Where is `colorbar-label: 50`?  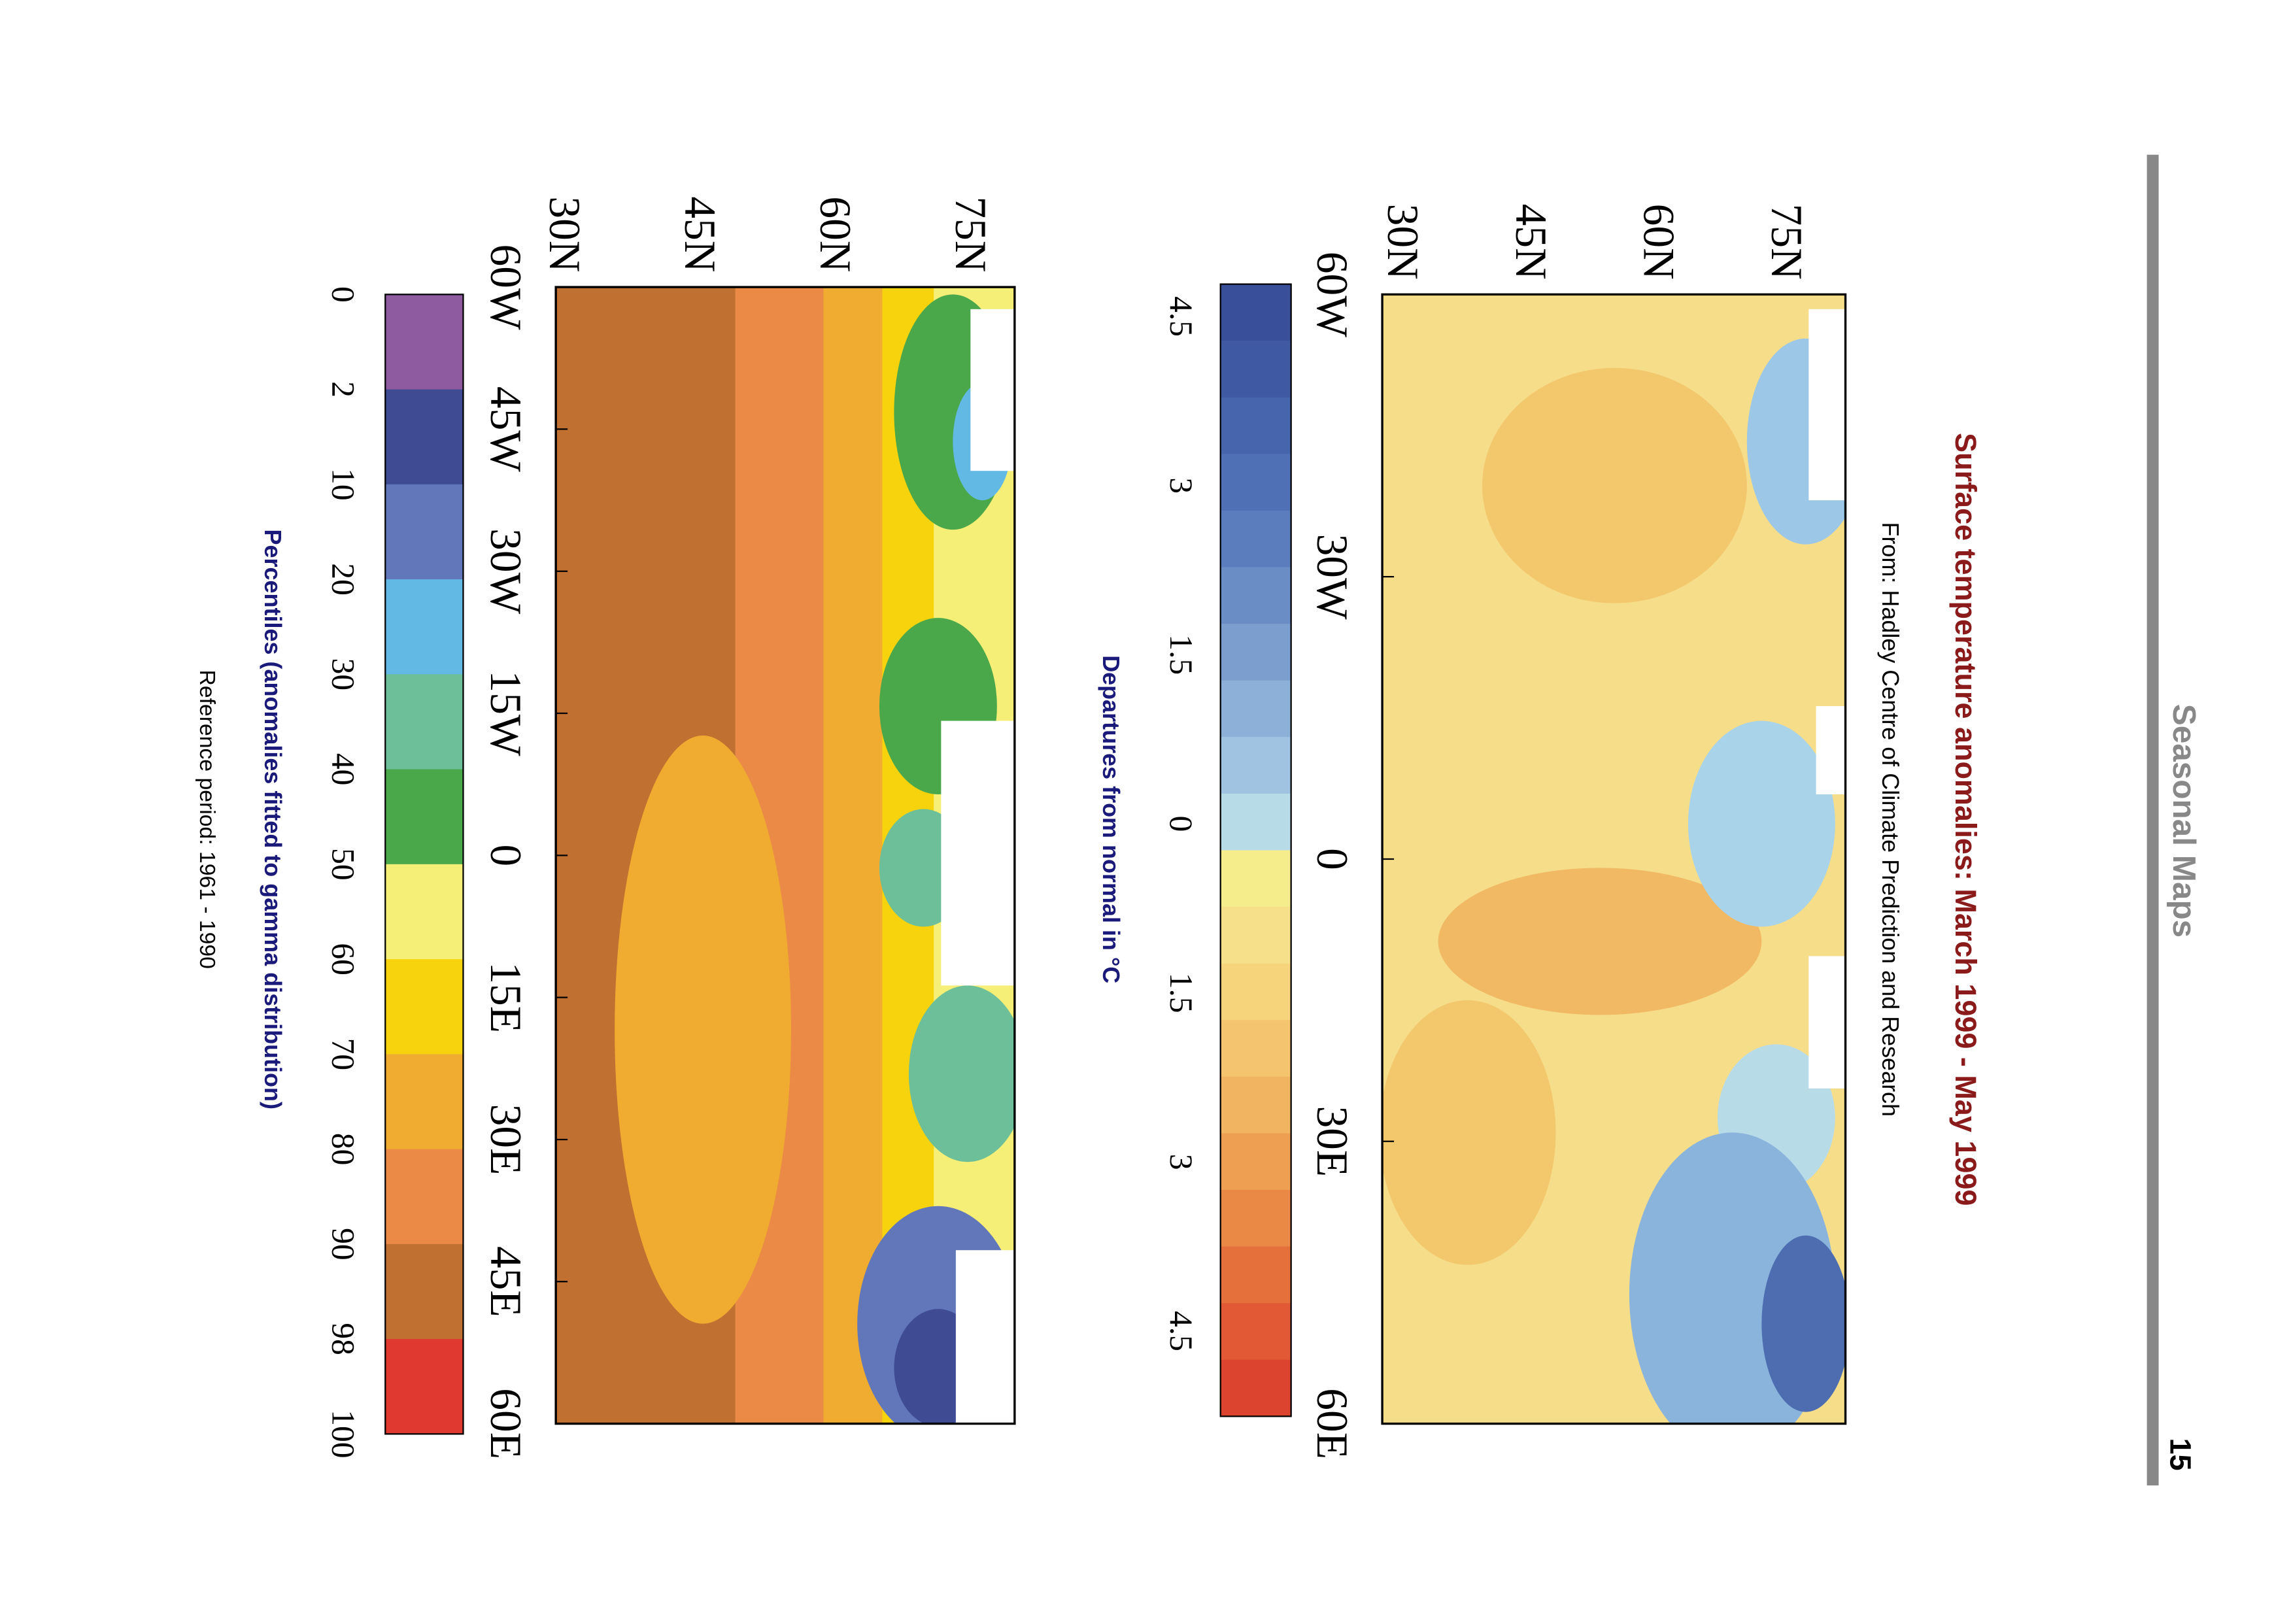
colorbar-label: 50 is located at coordinates (343, 864).